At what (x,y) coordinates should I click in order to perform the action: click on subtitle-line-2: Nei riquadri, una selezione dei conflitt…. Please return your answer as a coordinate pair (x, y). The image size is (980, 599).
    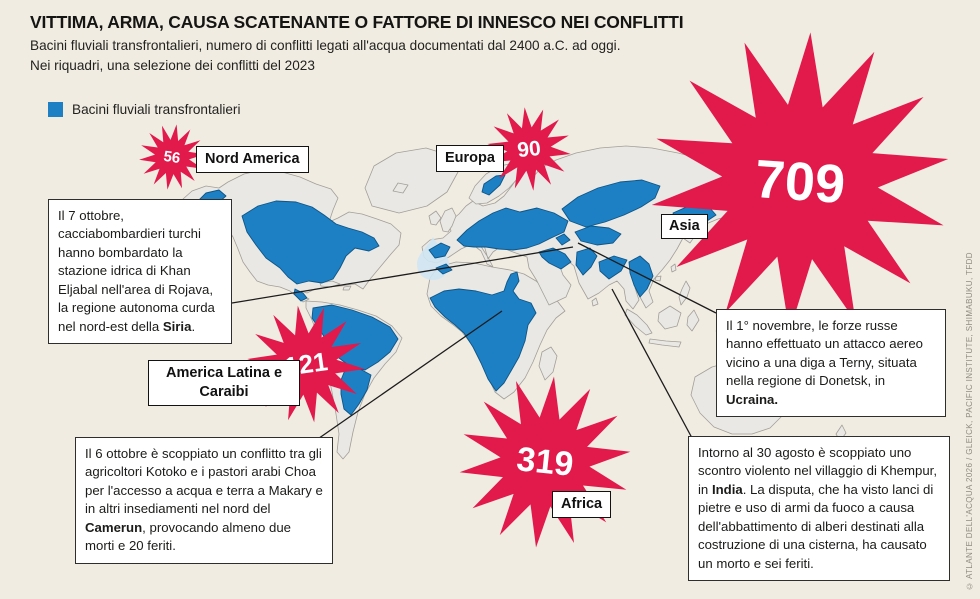
    Looking at the image, I should click on (172, 65).